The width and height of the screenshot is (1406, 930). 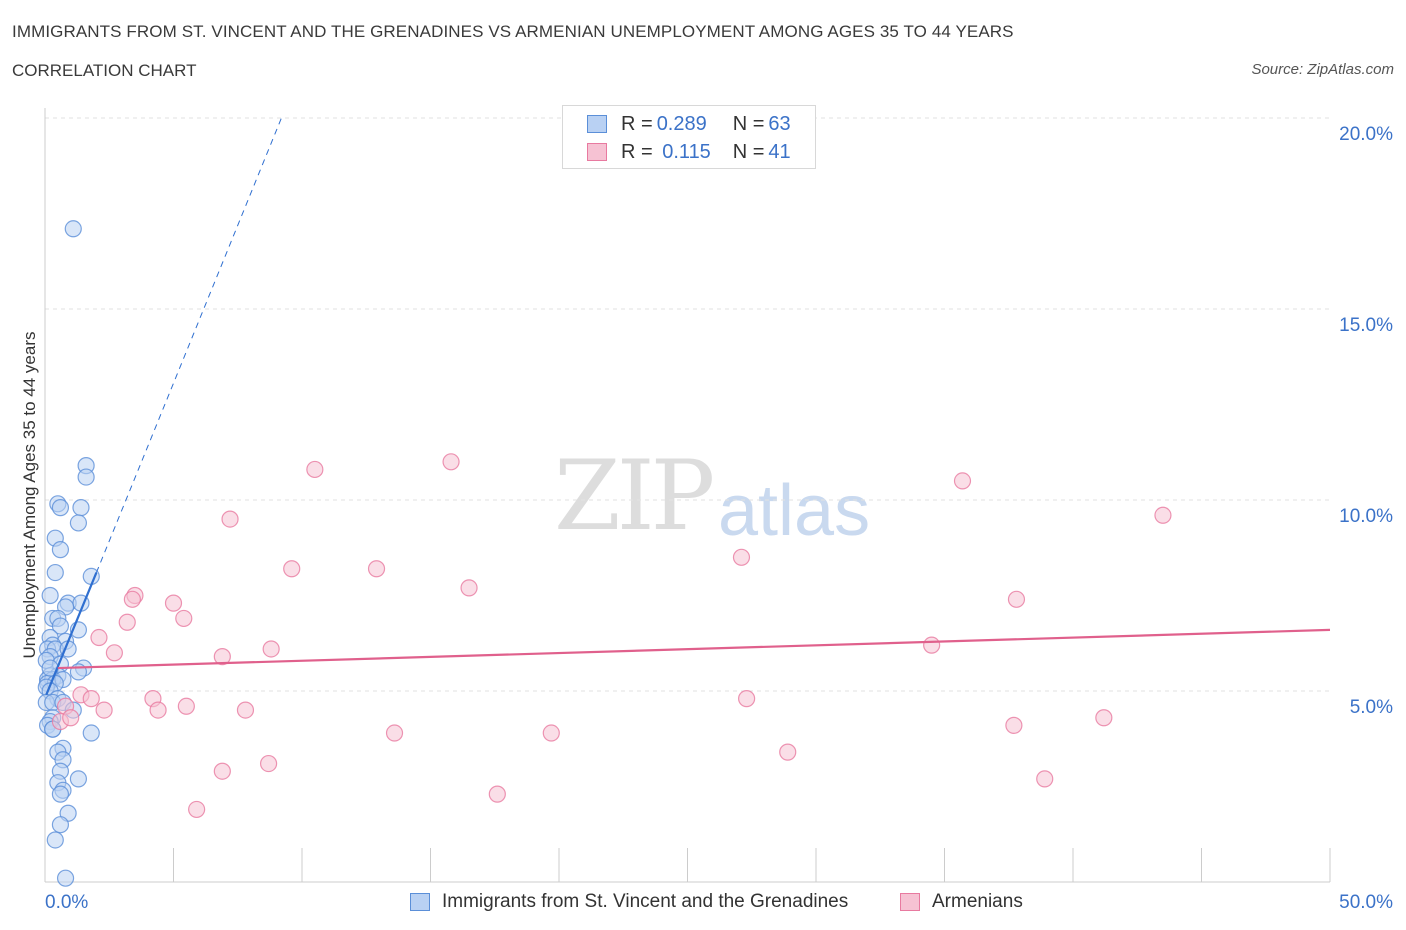 I want to click on stats-legend-row-blue: R = 0.289 N = 63, so click(x=689, y=124).